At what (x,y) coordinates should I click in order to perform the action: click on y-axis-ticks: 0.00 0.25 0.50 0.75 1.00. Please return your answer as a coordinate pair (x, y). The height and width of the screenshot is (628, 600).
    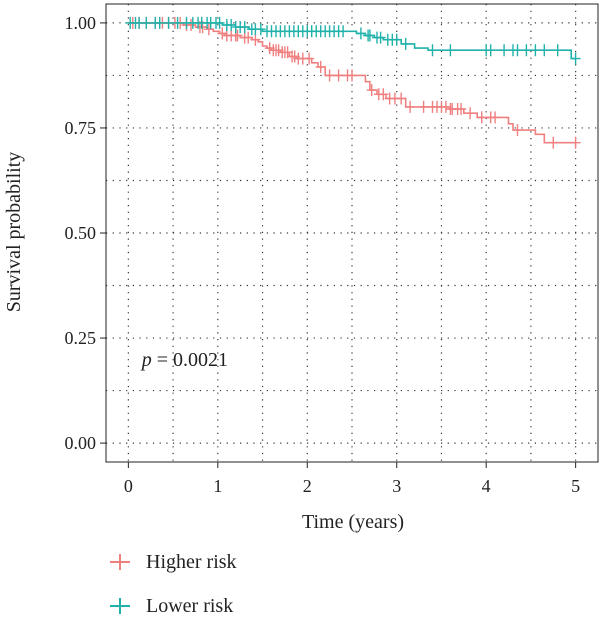
    Looking at the image, I should click on (85, 233).